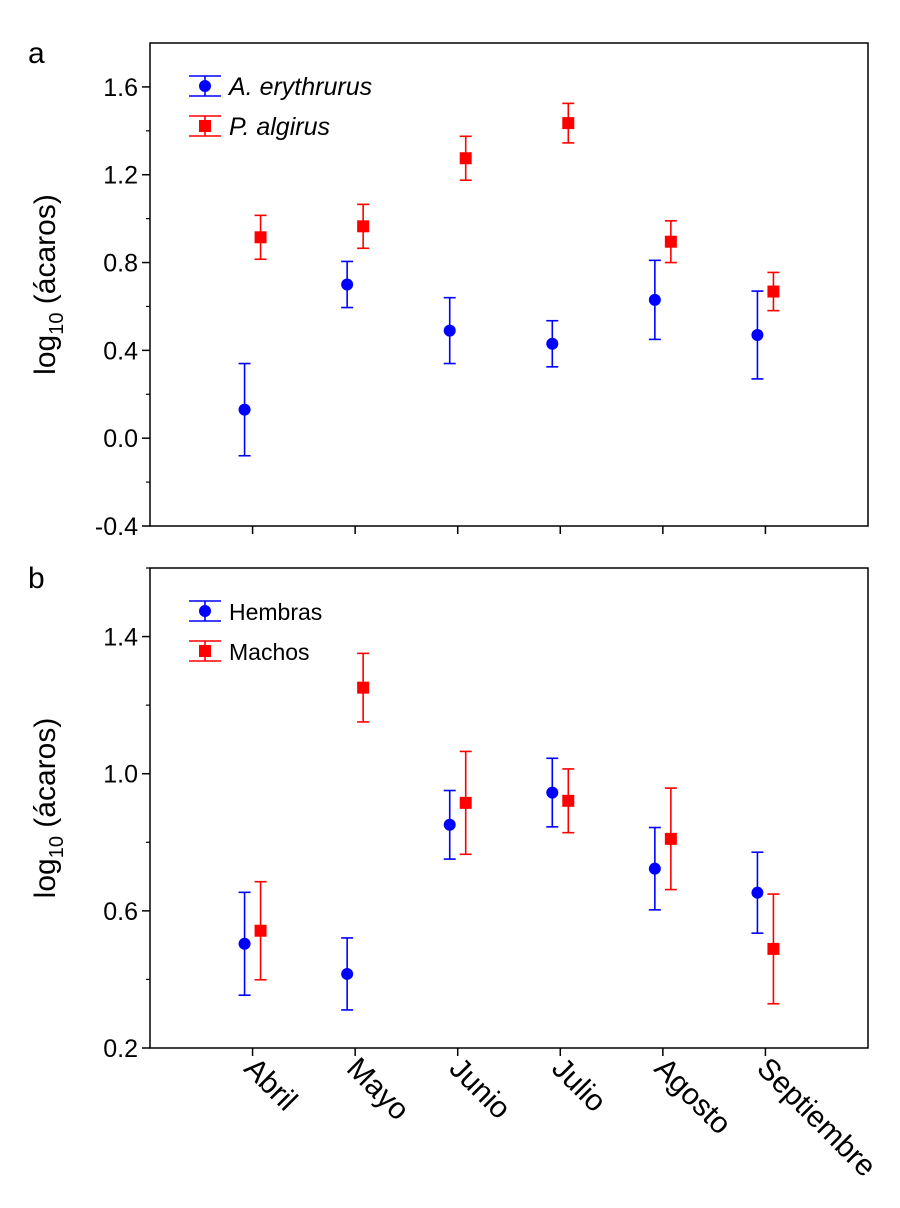 Image resolution: width=900 pixels, height=1208 pixels. I want to click on y-tick-label: 0.2, so click(120, 1049).